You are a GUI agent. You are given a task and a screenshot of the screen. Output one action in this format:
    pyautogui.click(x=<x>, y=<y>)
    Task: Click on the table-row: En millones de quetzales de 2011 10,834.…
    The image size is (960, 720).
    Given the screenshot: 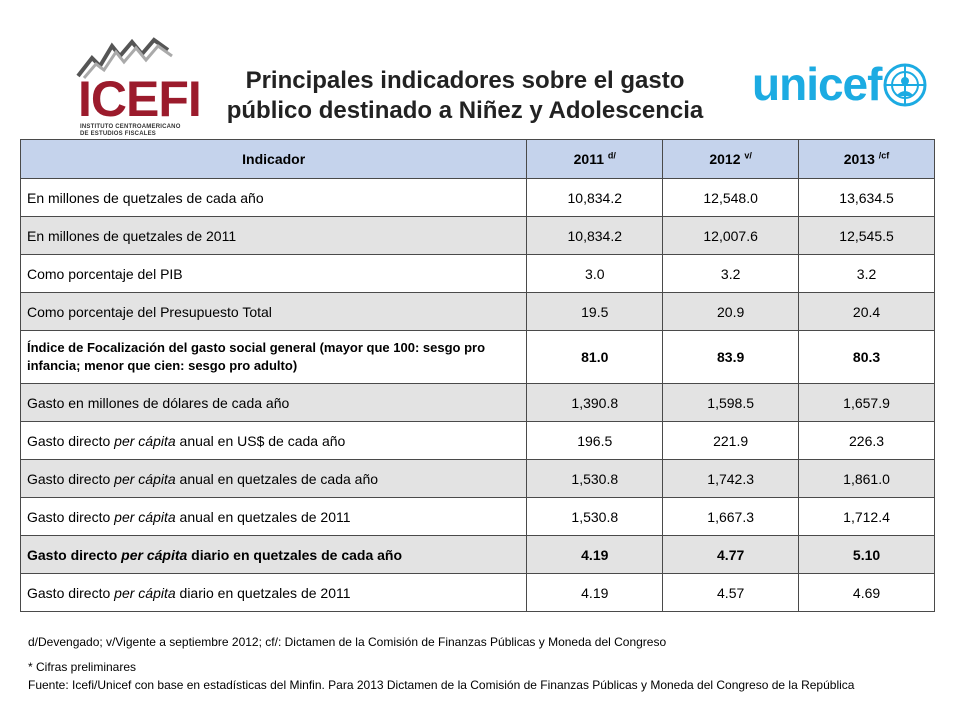 What is the action you would take?
    pyautogui.click(x=477, y=235)
    